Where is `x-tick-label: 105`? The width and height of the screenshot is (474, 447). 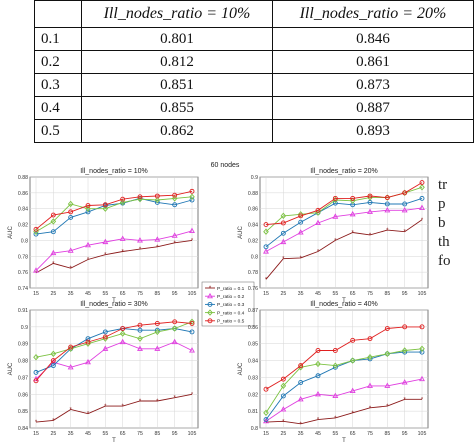
x-tick-label: 105 is located at coordinates (422, 434).